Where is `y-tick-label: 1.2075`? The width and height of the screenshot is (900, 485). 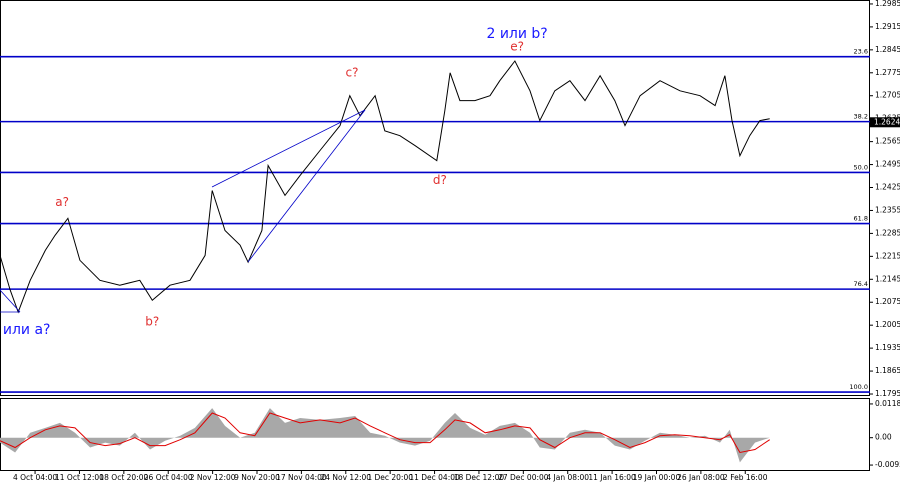
y-tick-label: 1.2075 is located at coordinates (887, 301).